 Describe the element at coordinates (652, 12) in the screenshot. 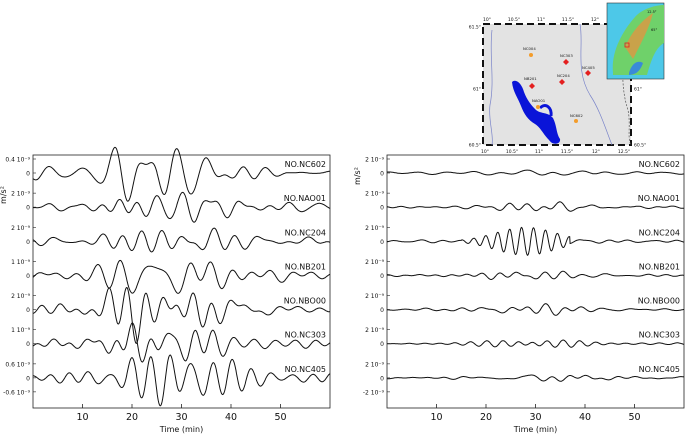

I see `inset-coord-label: 12.5°` at that location.